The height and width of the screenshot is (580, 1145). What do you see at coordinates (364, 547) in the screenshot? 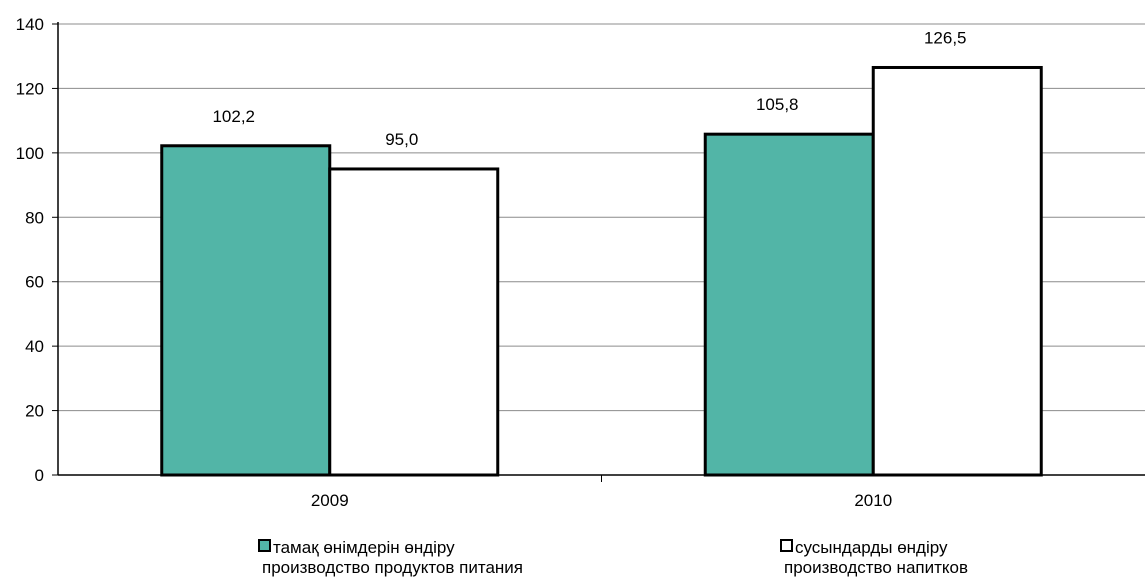
I see `legend-label-food-line1: тамақ өнімдерін өндіру` at bounding box center [364, 547].